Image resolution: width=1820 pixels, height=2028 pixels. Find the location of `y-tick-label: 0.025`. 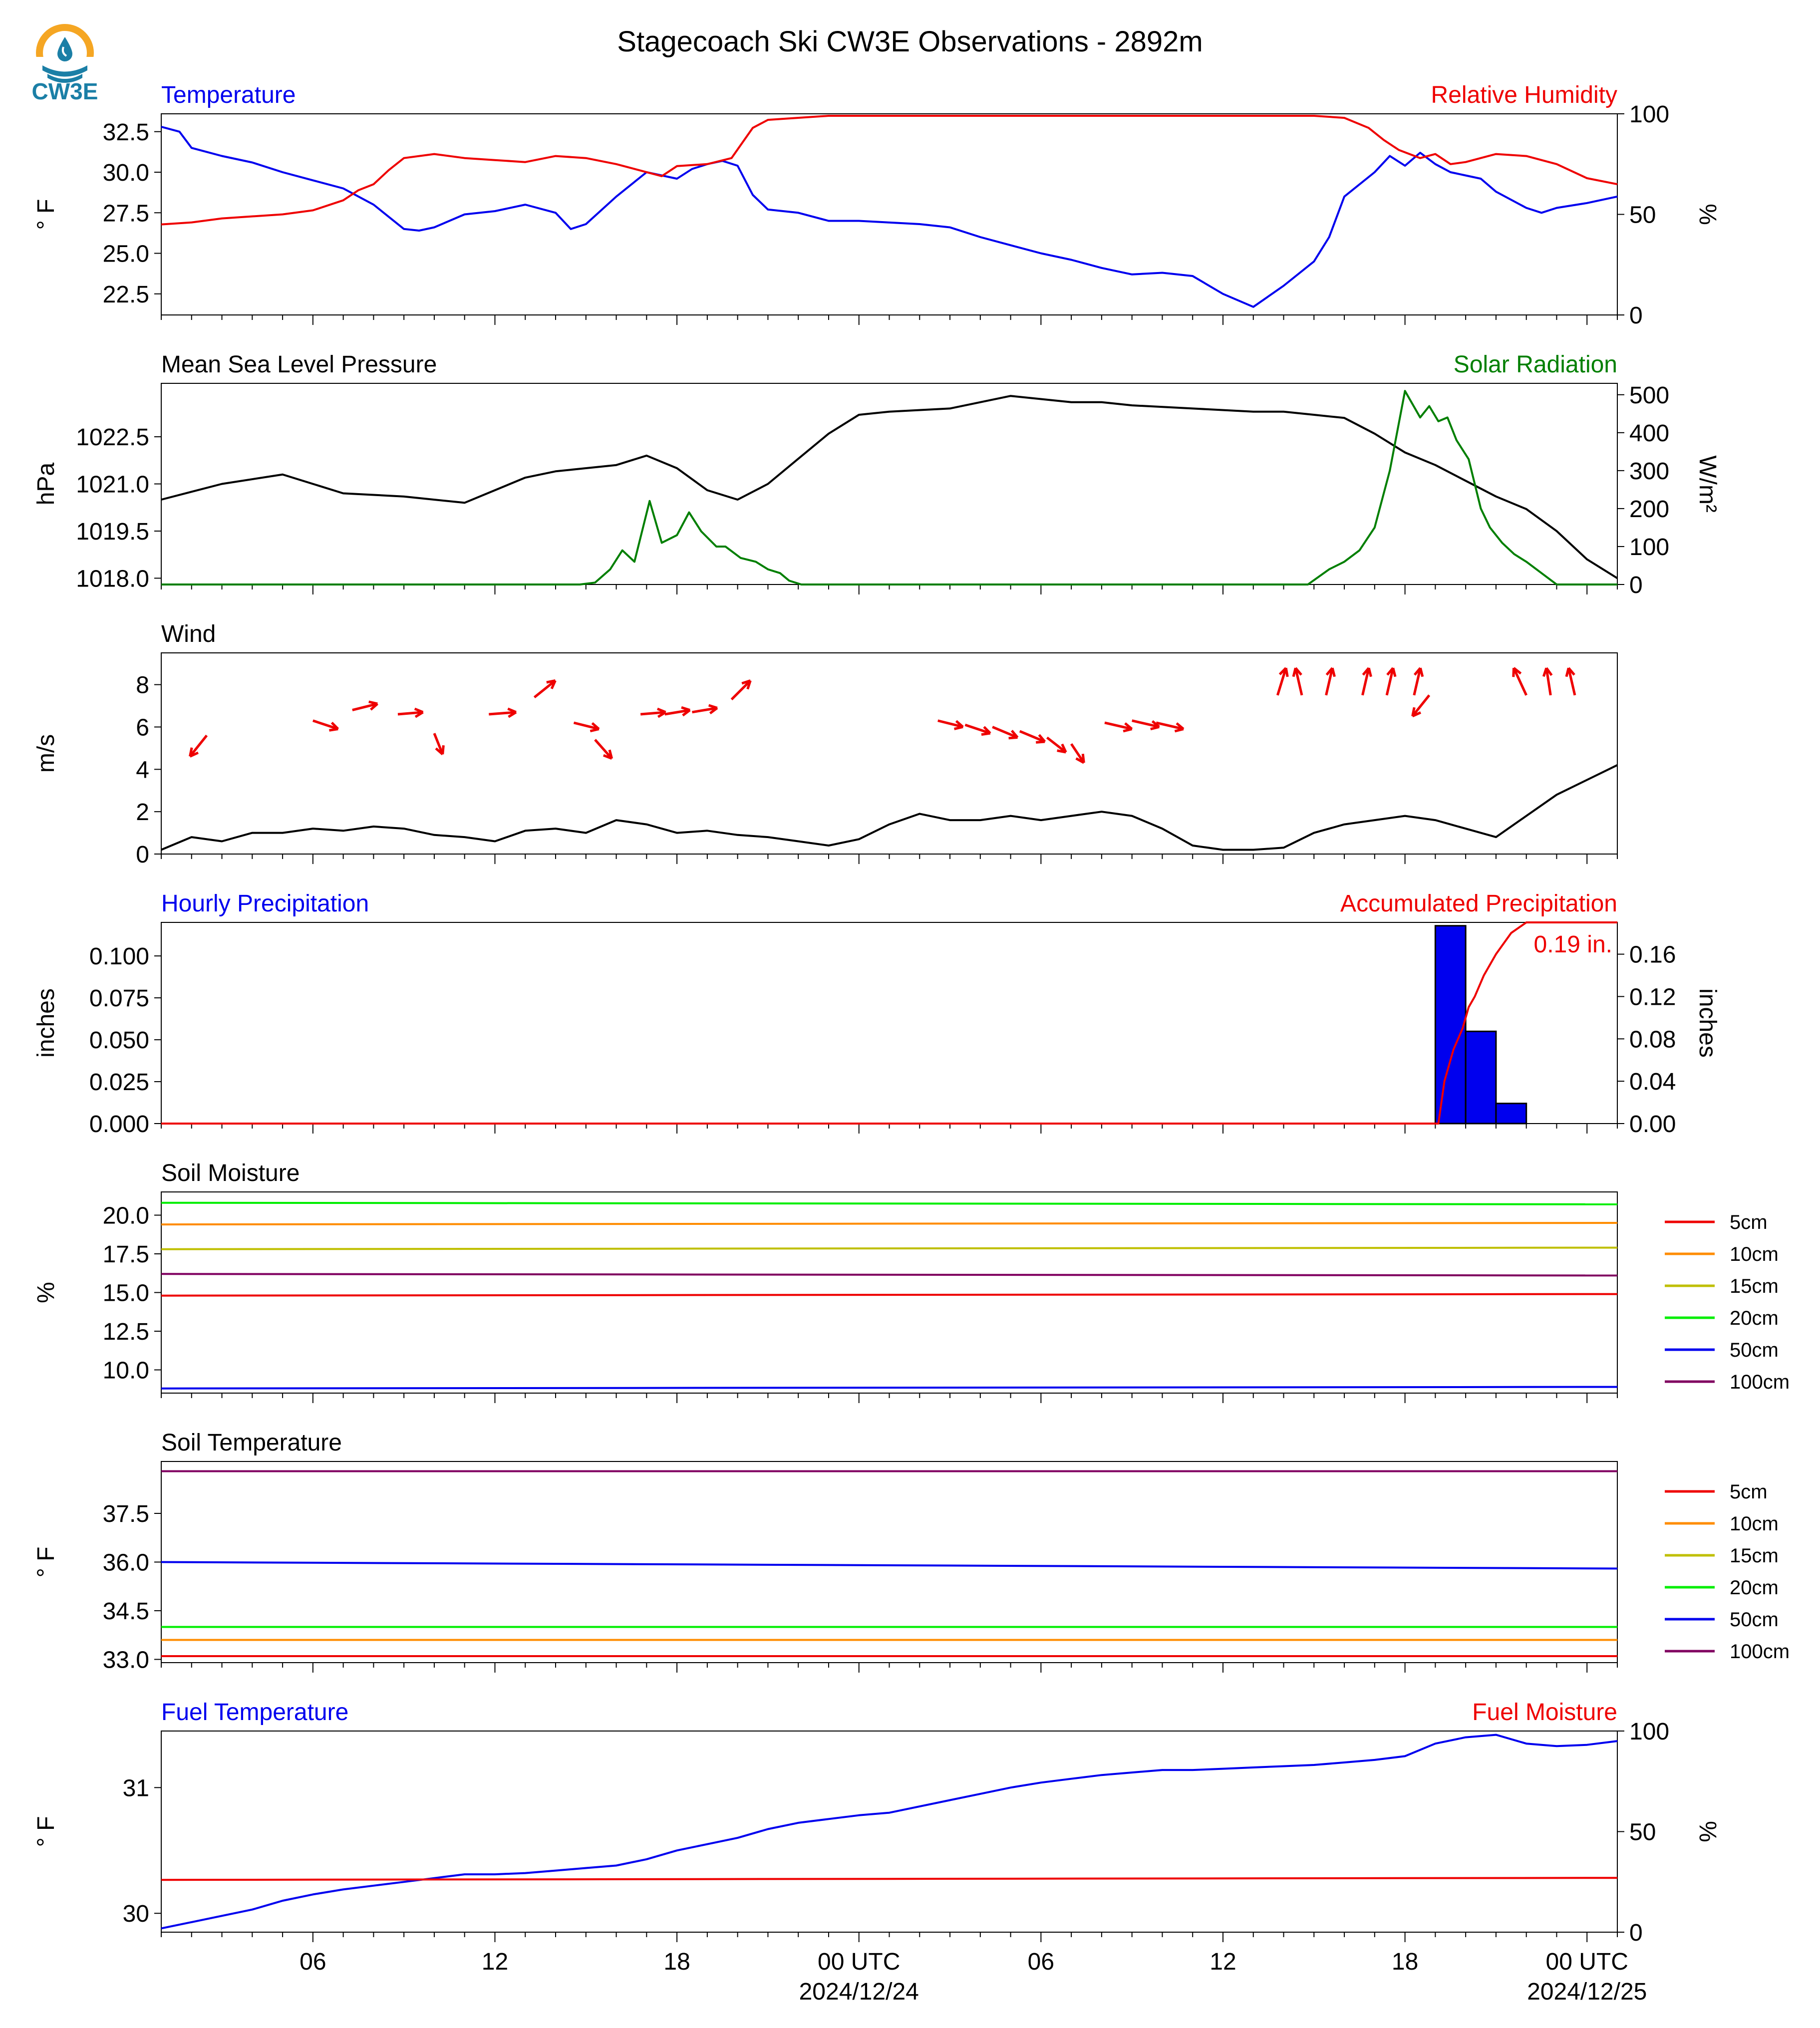

y-tick-label: 0.025 is located at coordinates (119, 1082).